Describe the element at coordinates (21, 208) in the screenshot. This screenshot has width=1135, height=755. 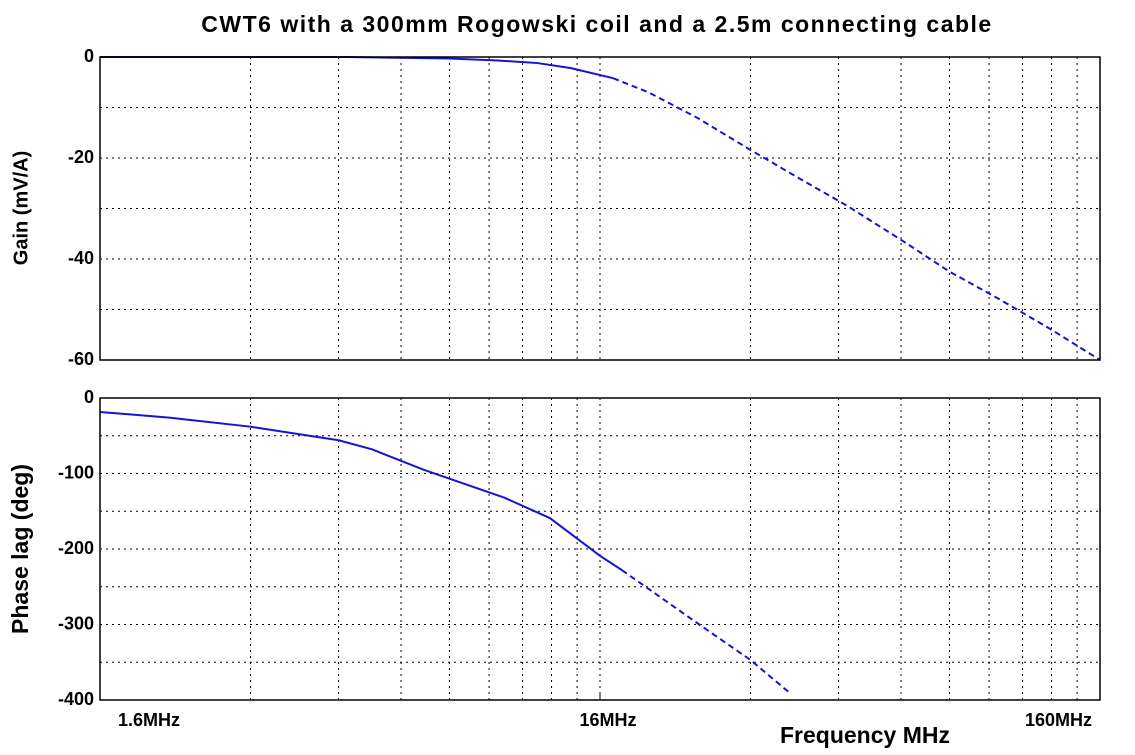
I see `y-axis-label: Gain (mV/A)` at that location.